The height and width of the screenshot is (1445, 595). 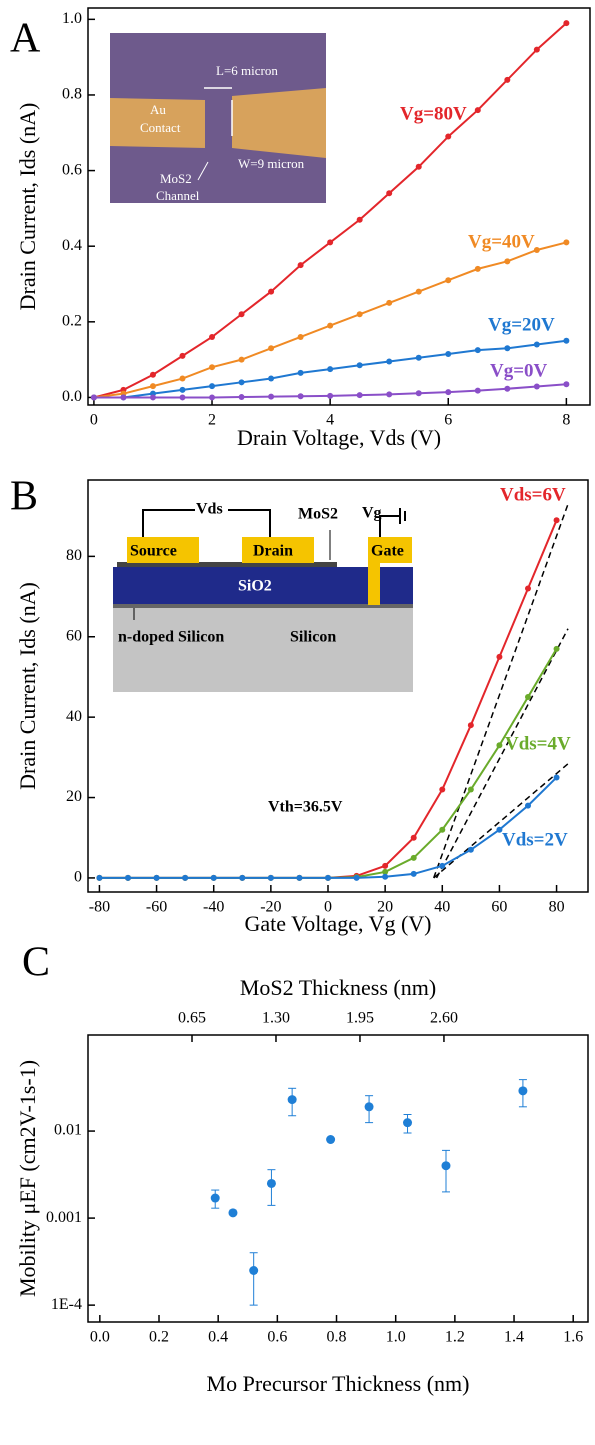 I want to click on y-tick-label: 1.0, so click(x=72, y=18).